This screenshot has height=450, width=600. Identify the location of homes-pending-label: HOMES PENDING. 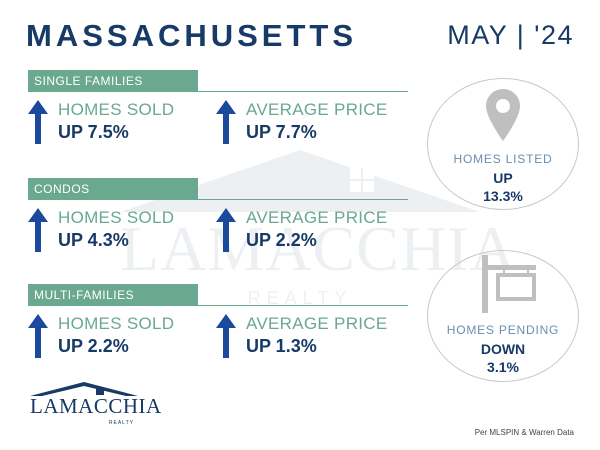
(503, 330).